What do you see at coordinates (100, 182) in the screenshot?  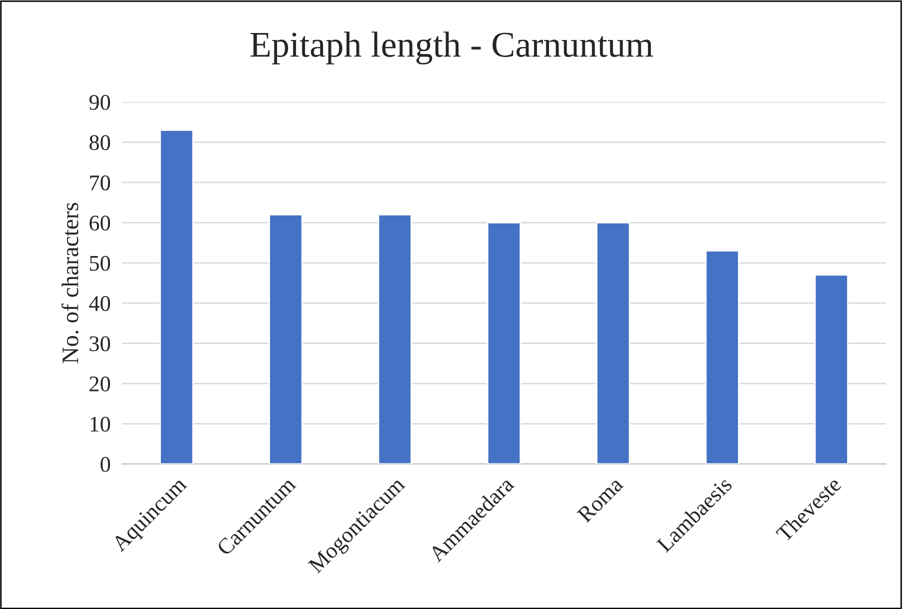 I see `y-tick-label: 70` at bounding box center [100, 182].